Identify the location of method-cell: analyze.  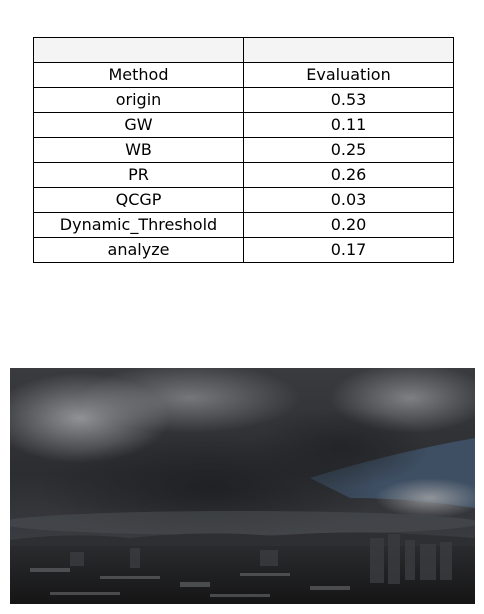
(138, 250).